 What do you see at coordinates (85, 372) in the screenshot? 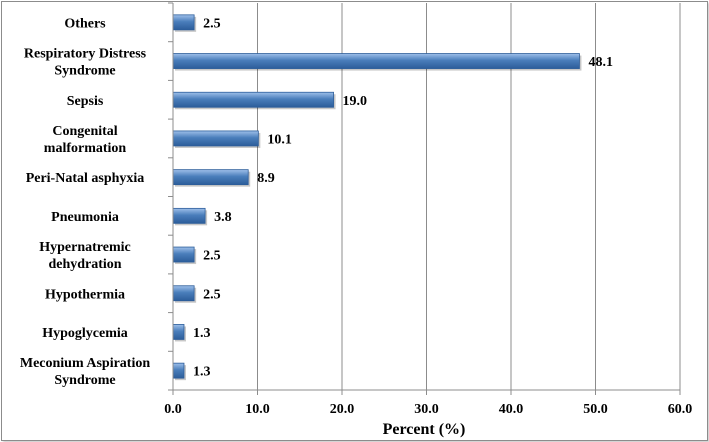
I see `category-label: Meconium Aspiration Syndrome` at bounding box center [85, 372].